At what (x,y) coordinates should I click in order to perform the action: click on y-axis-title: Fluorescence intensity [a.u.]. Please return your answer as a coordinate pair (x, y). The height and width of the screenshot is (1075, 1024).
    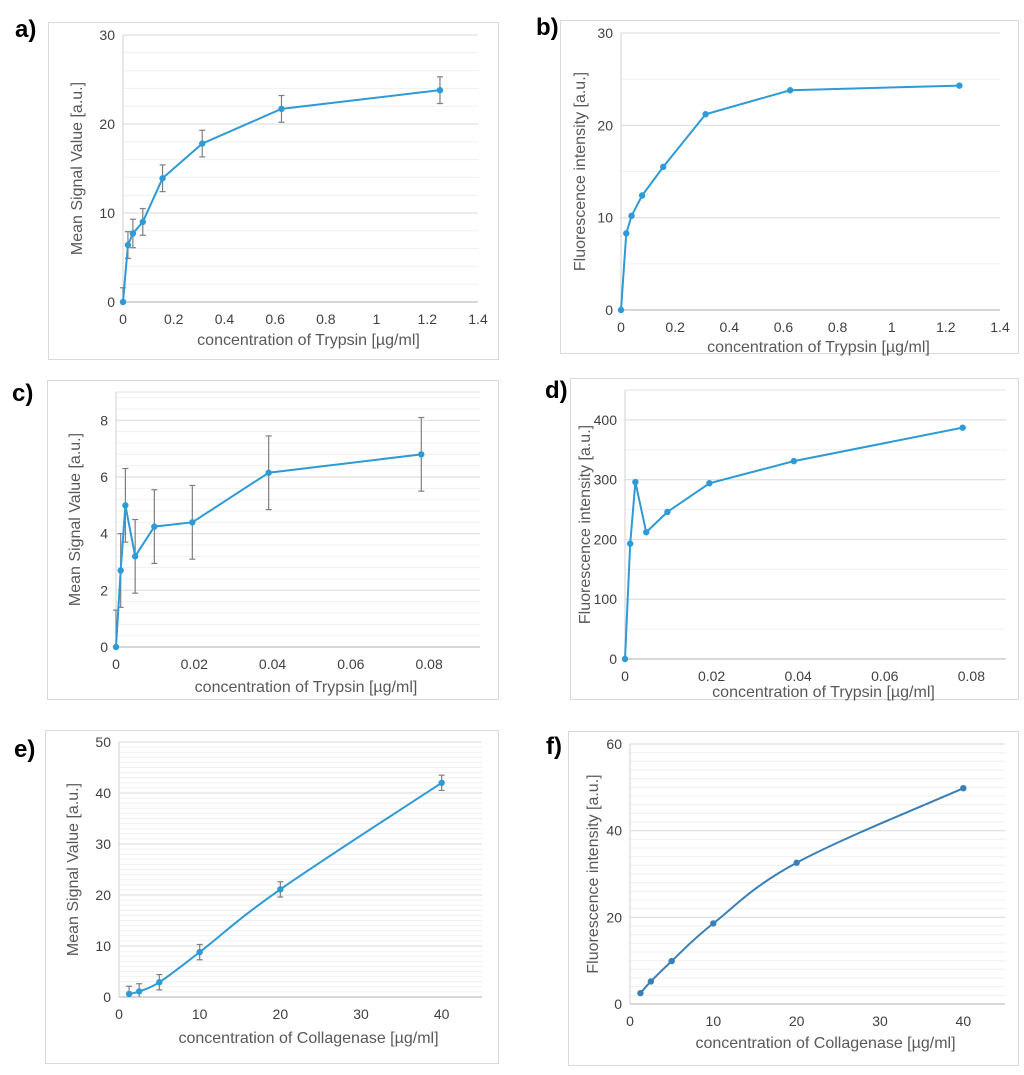
    Looking at the image, I should click on (580, 171).